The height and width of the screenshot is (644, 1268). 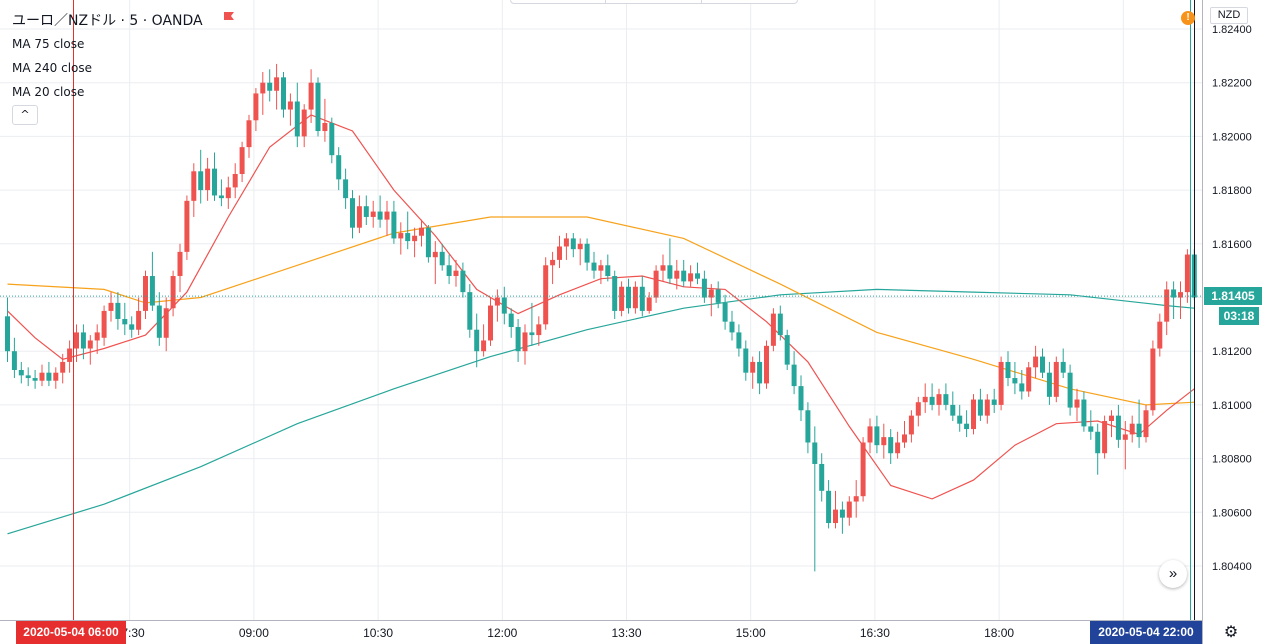 I want to click on alert-icon: !, so click(x=1188, y=18).